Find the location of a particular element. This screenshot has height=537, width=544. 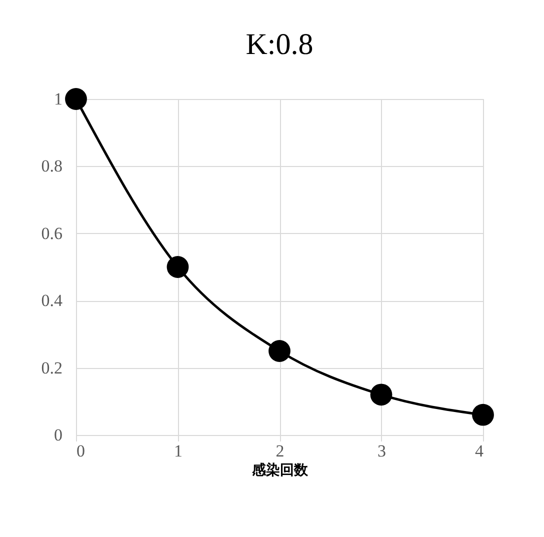

y-tick-label: 0 is located at coordinates (58, 435).